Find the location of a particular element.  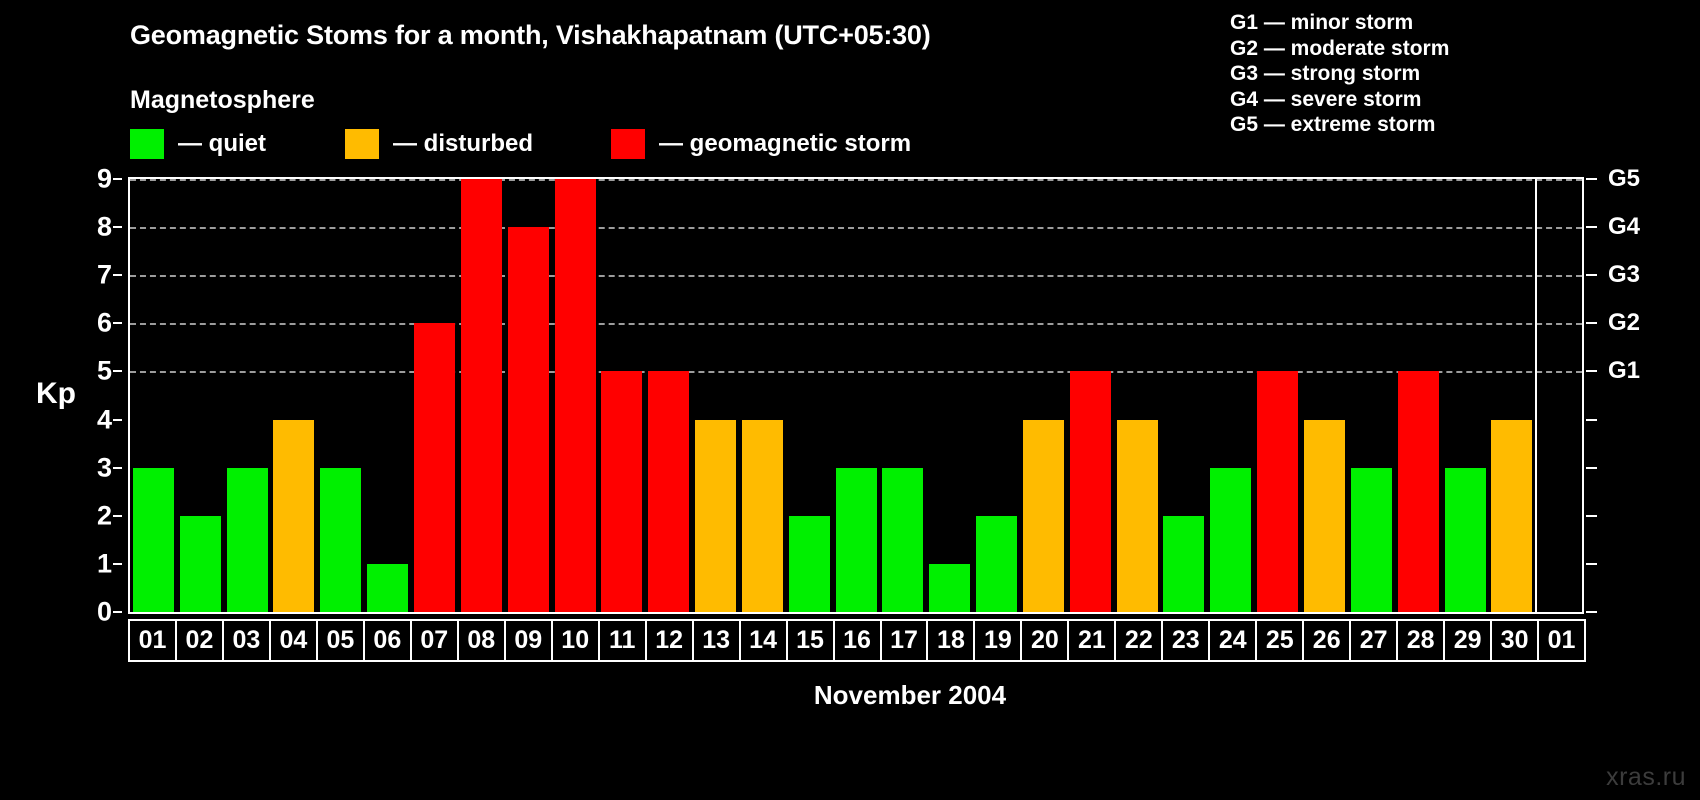

day-label-19: 20 is located at coordinates (1045, 640).